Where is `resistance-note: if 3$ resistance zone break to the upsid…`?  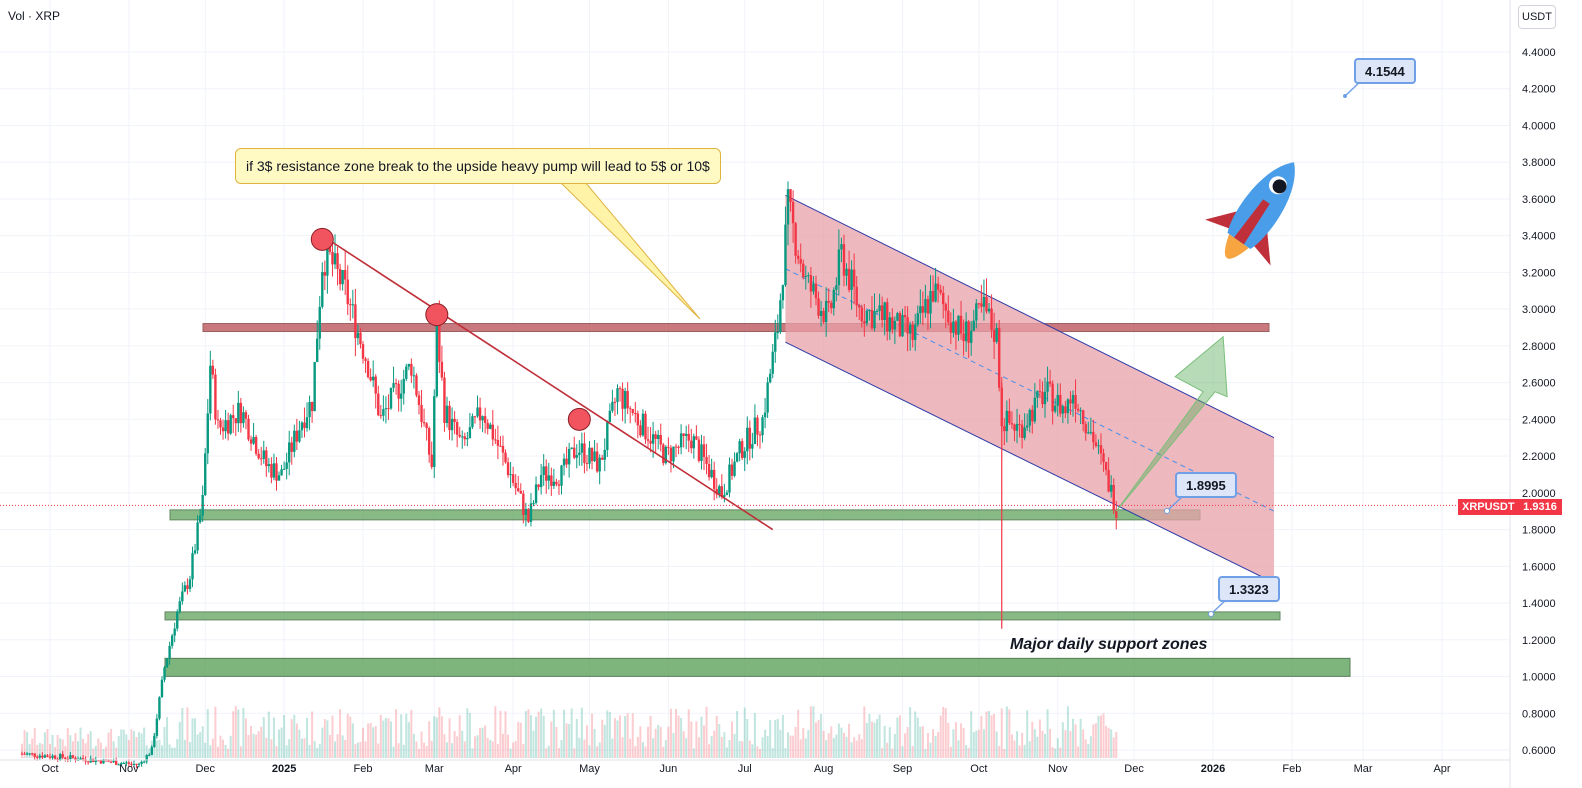 resistance-note: if 3$ resistance zone break to the upsid… is located at coordinates (478, 166).